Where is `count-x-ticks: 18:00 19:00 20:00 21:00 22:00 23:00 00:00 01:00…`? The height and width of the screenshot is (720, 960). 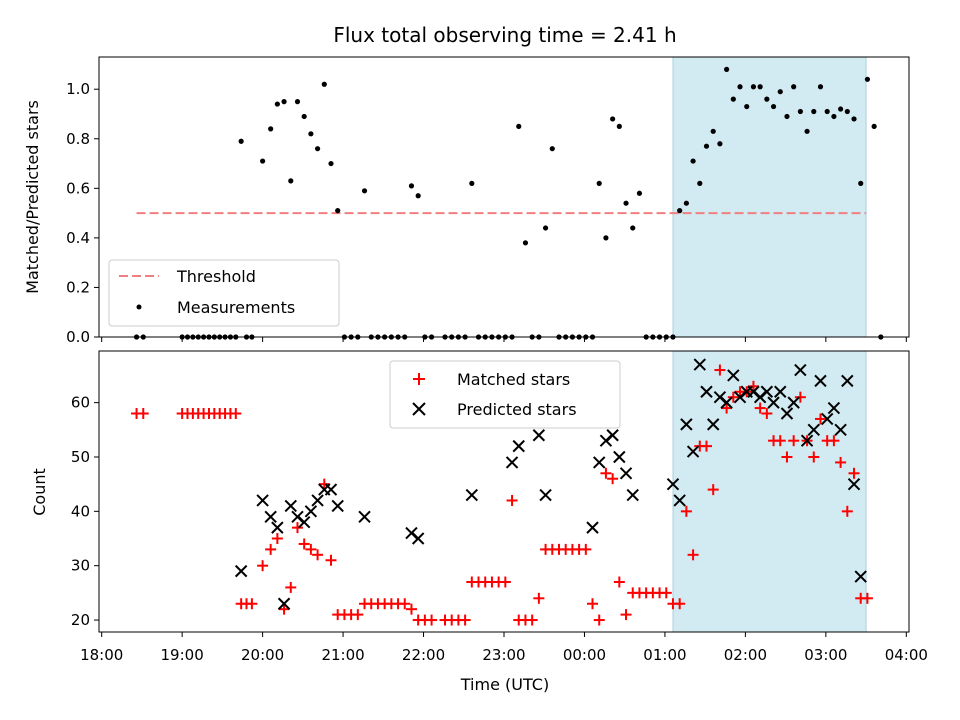 count-x-ticks: 18:00 19:00 20:00 21:00 22:00 23:00 00:00 01:00… is located at coordinates (504, 648).